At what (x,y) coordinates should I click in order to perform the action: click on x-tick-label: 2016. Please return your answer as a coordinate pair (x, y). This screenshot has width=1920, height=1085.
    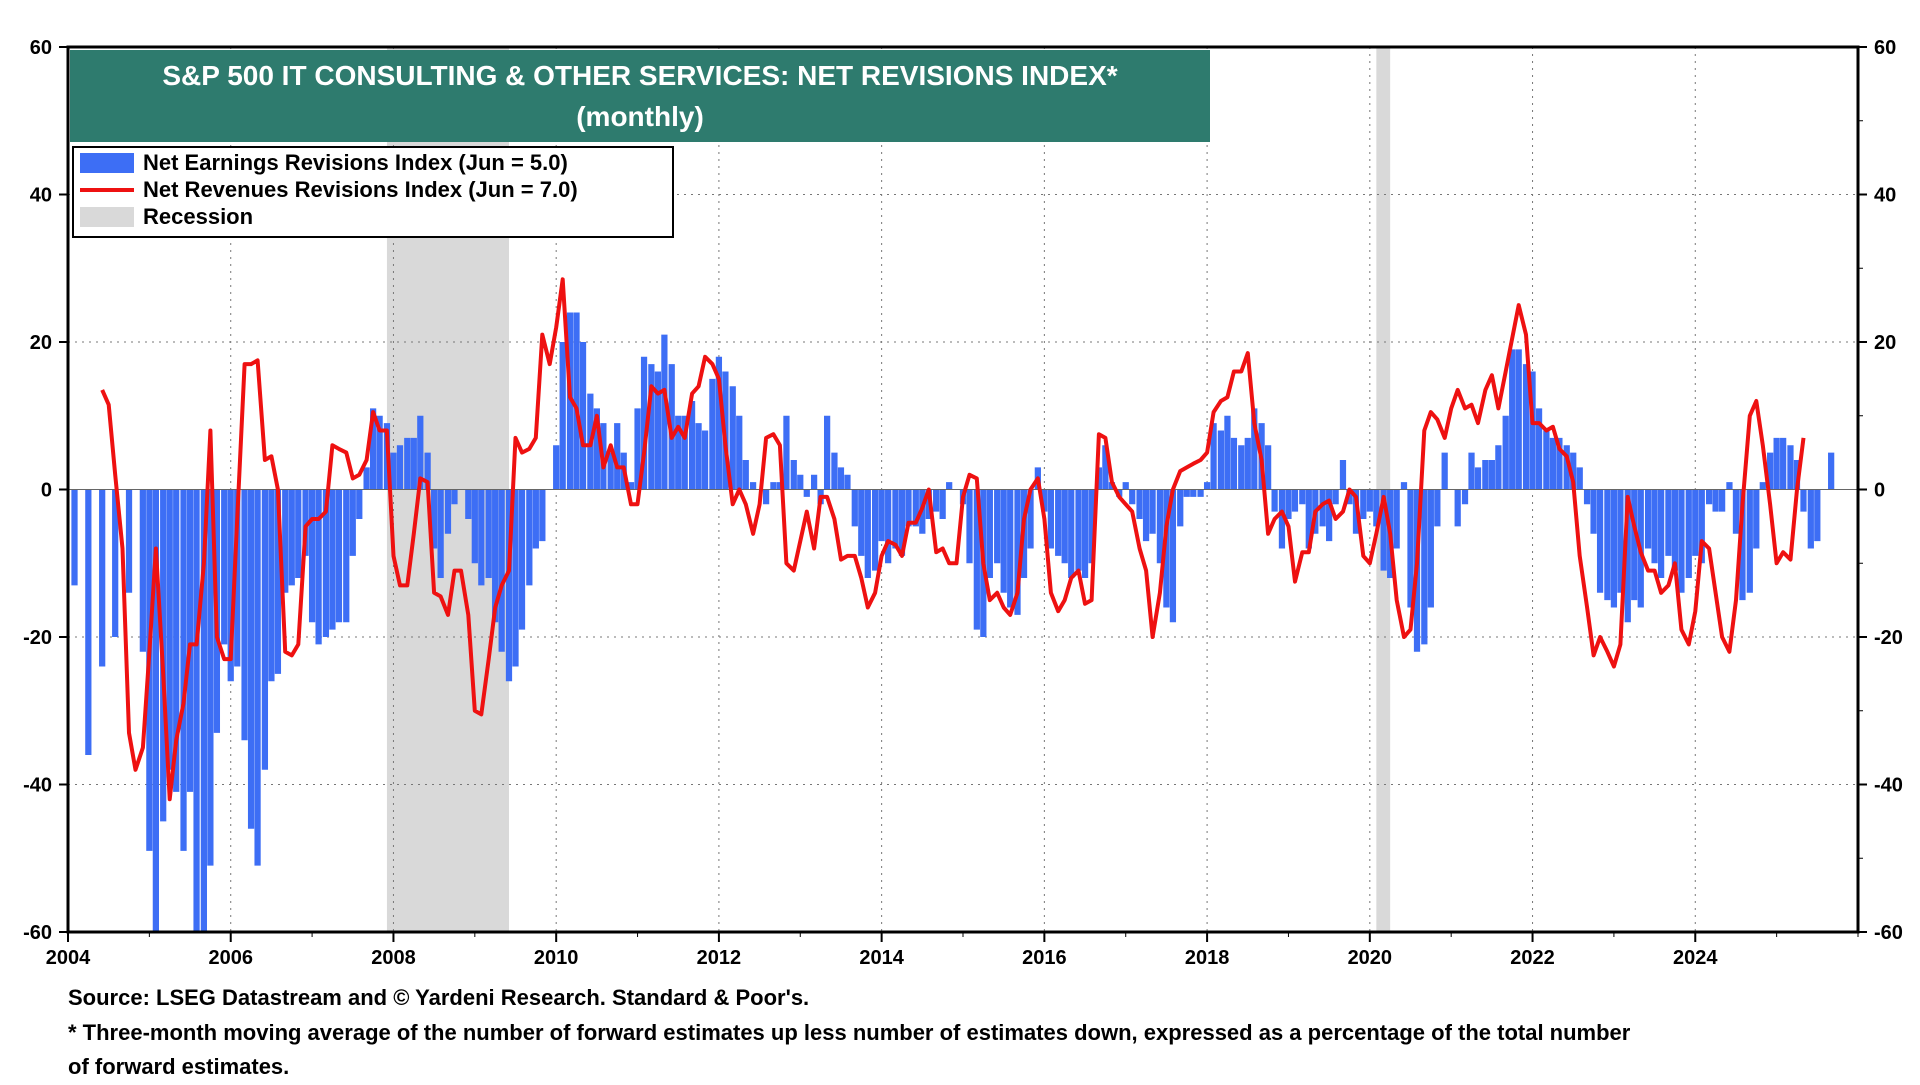
    Looking at the image, I should click on (1044, 958).